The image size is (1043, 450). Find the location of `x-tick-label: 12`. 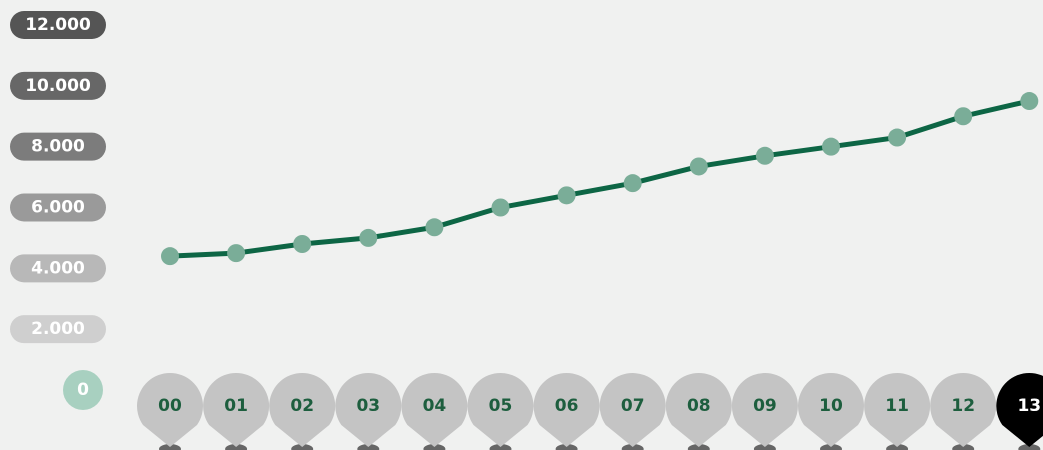

x-tick-label: 12 is located at coordinates (963, 406).